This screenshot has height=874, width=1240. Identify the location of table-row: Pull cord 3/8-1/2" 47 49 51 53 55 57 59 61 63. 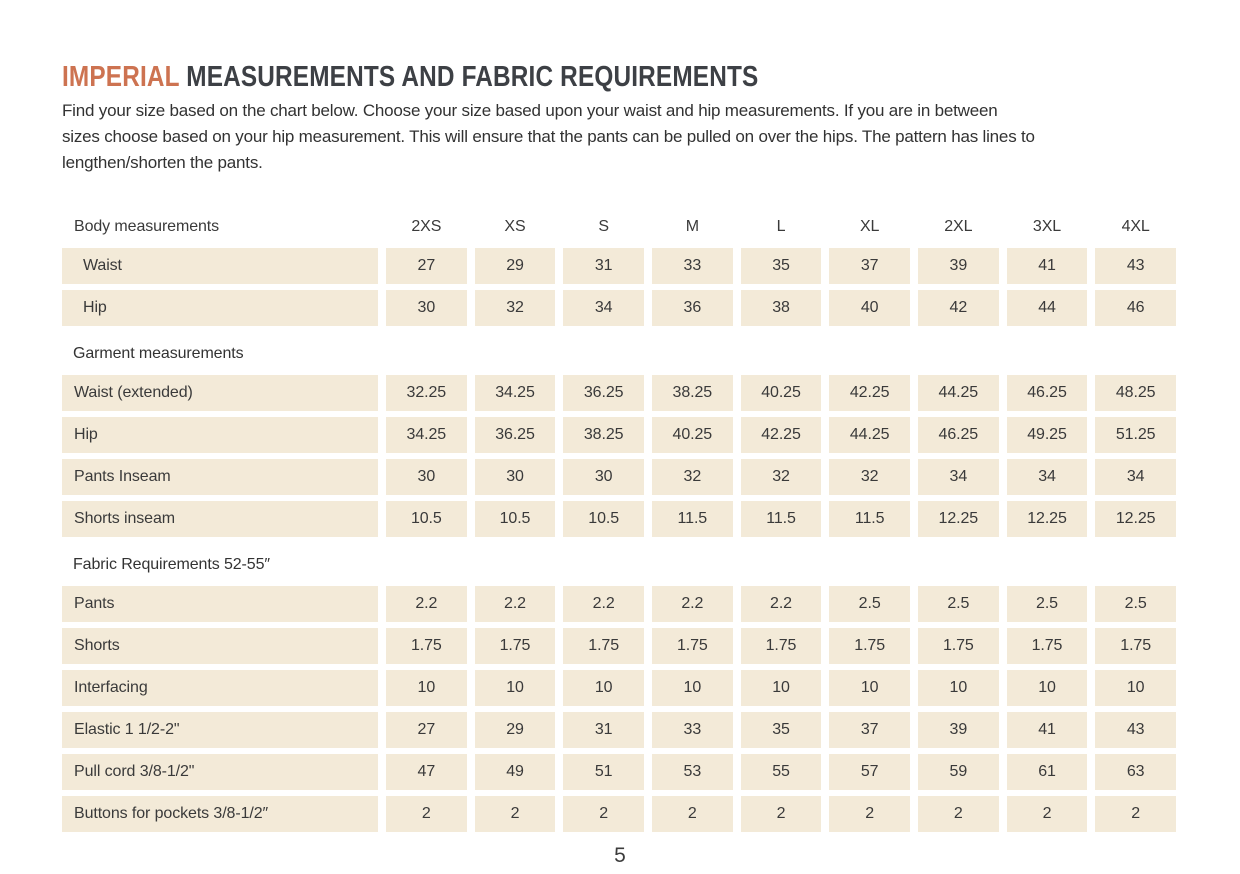
(619, 772).